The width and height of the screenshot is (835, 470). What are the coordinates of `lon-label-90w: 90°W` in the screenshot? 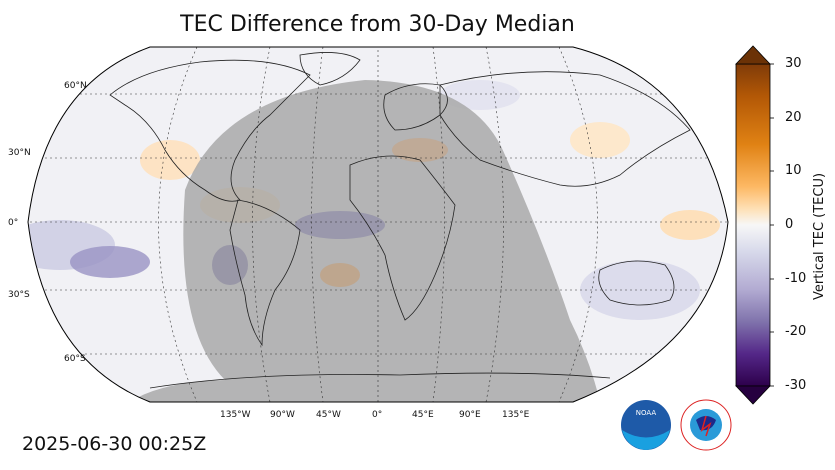 It's located at (282, 415).